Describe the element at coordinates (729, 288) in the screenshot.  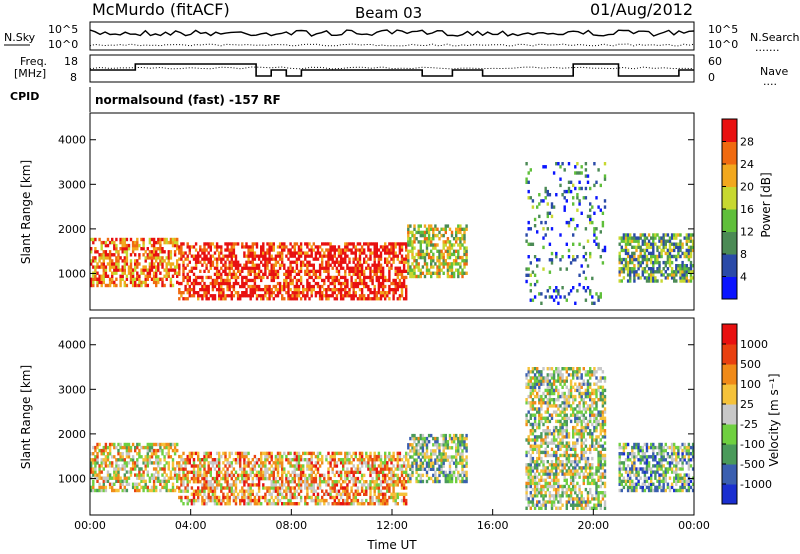
I see `colorbar-segment` at that location.